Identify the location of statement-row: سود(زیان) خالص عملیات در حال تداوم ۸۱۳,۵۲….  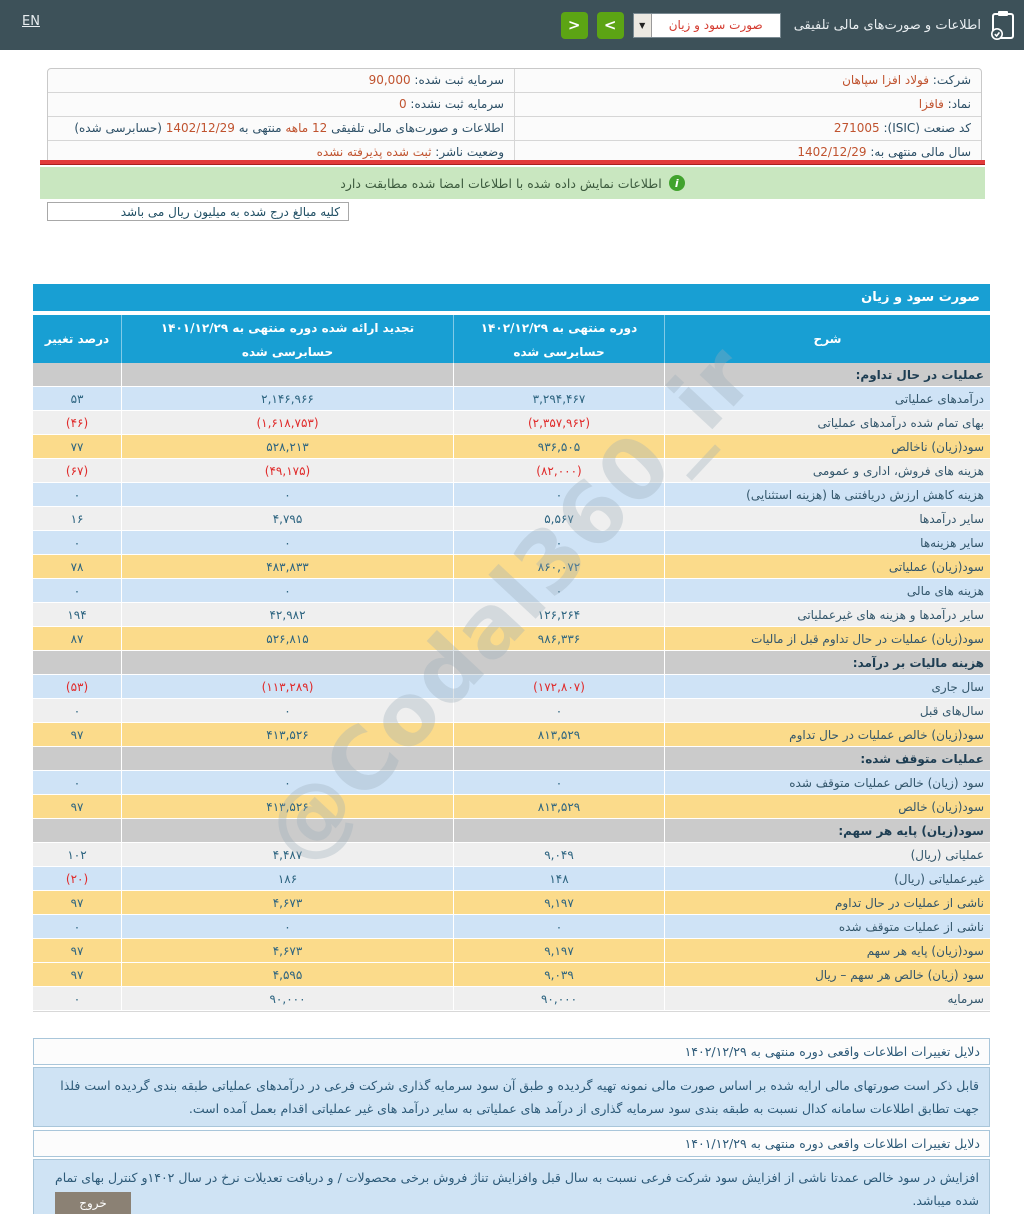
(511, 735).